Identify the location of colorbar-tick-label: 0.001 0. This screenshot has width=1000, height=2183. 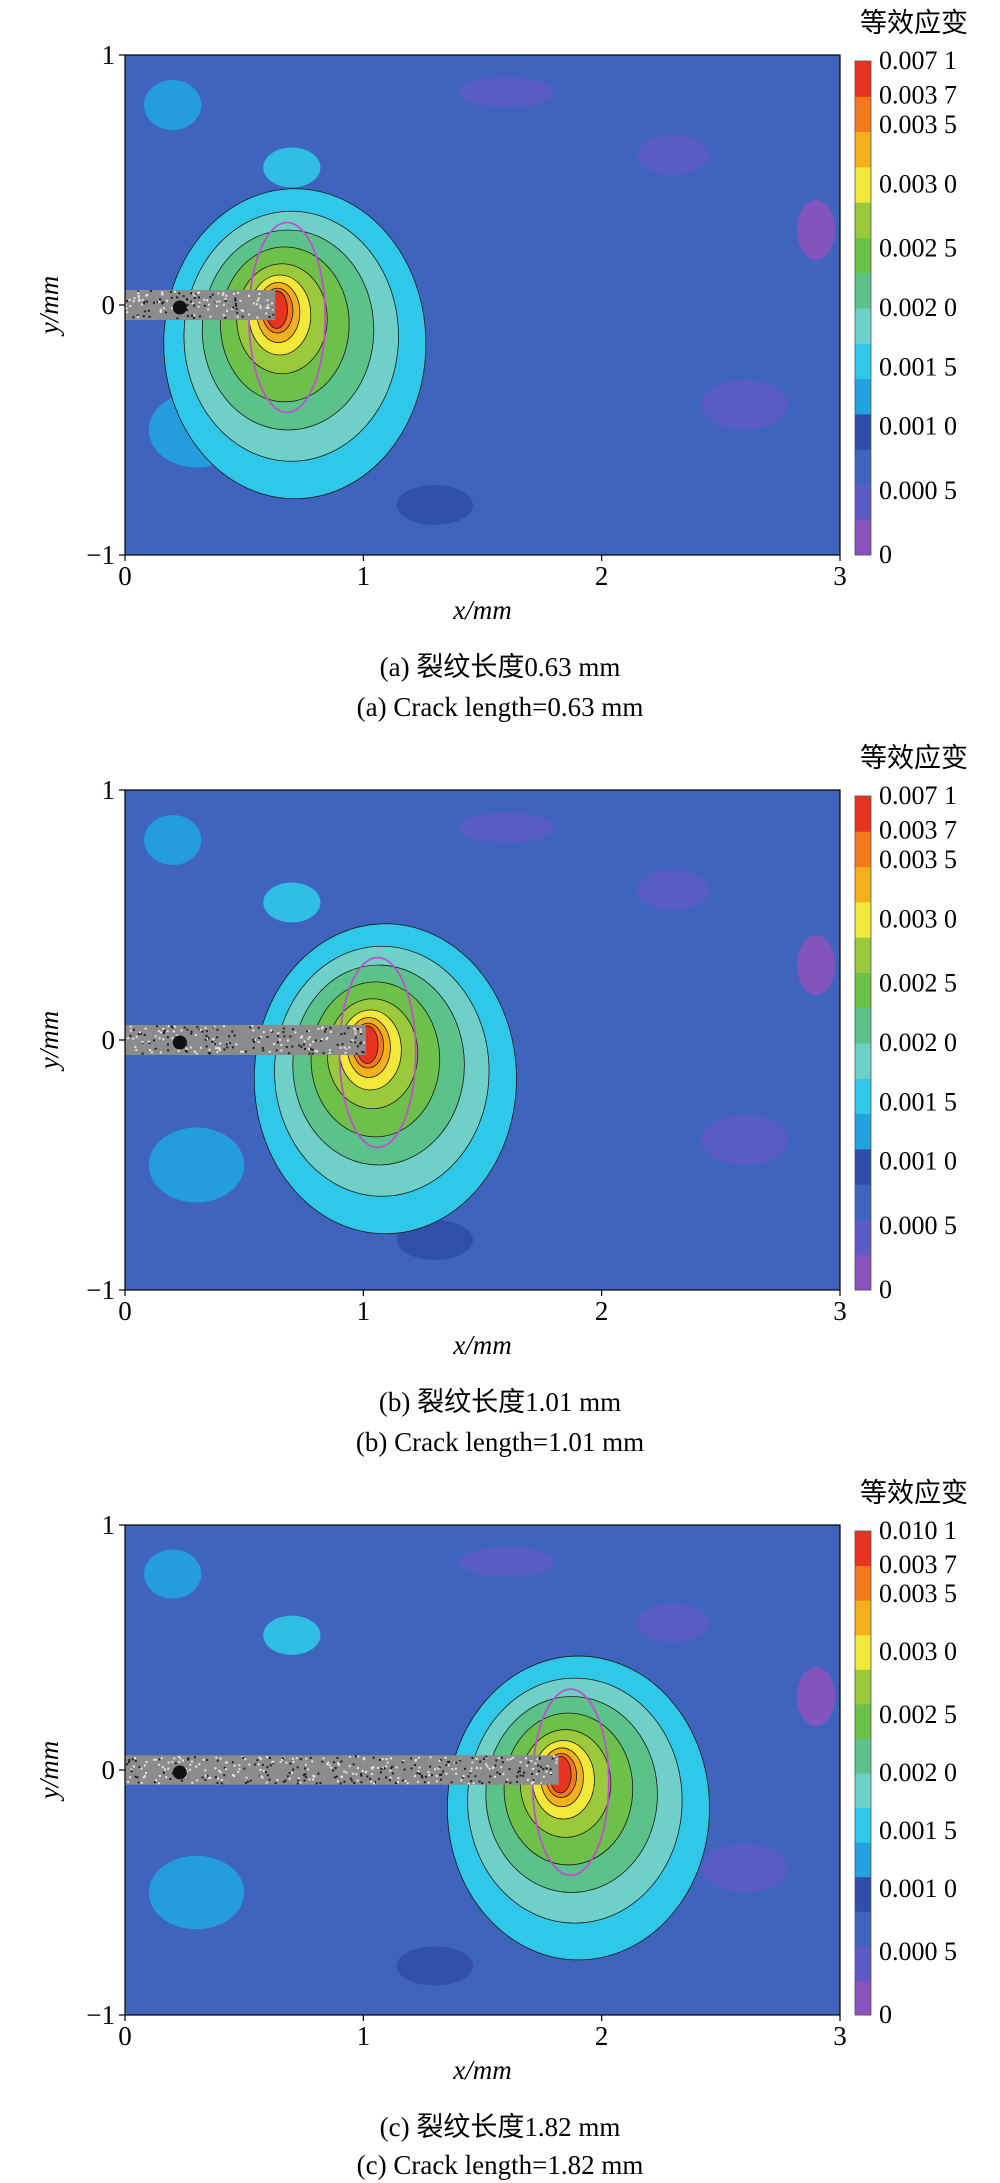
(918, 426).